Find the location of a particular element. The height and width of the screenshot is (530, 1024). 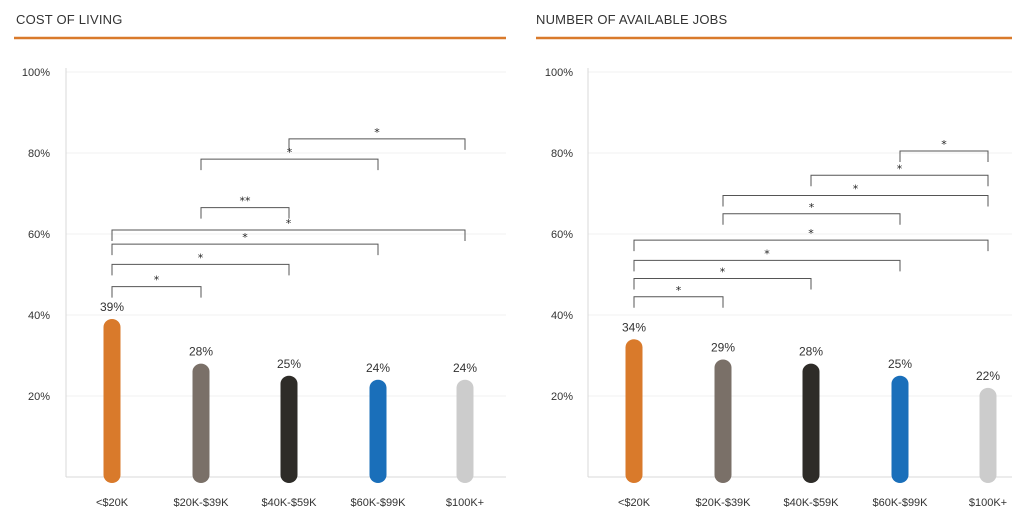

data-label: 22% is located at coordinates (988, 376).